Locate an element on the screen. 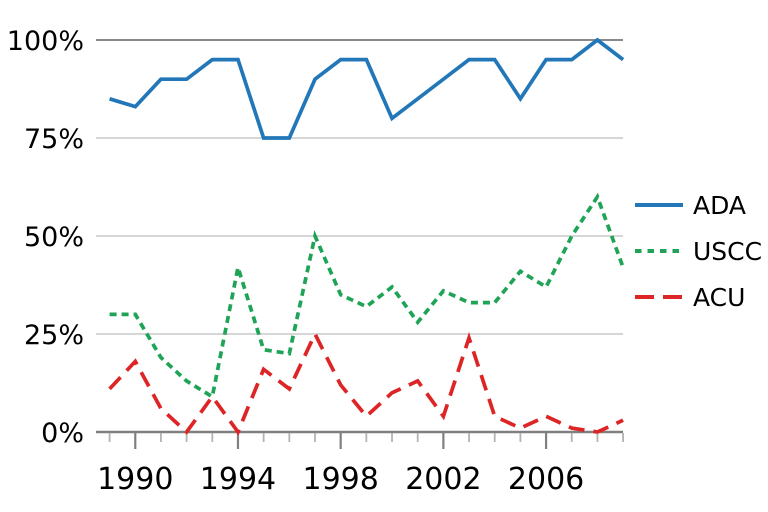 The image size is (768, 512). legend-item-ada: ADA is located at coordinates (697, 205).